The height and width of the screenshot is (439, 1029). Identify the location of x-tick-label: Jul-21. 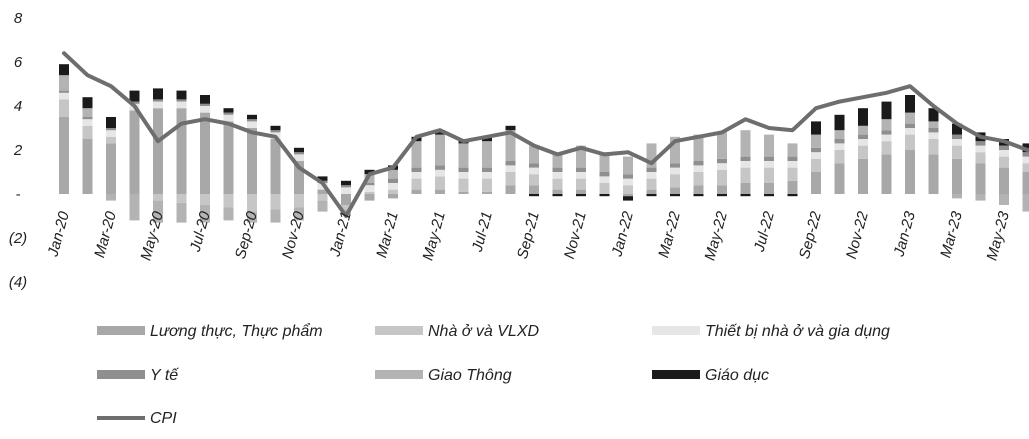
(482, 232).